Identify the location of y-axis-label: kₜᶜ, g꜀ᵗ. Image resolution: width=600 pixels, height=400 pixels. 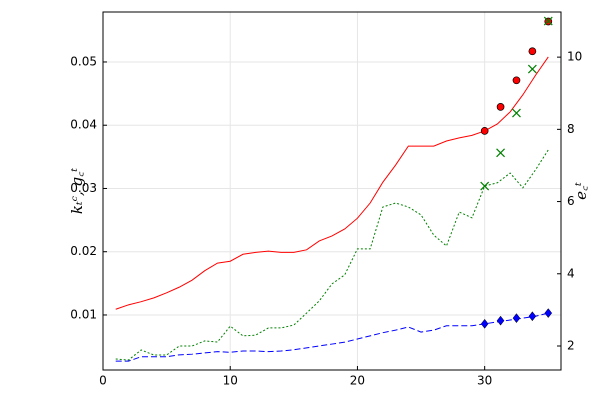
(77, 191).